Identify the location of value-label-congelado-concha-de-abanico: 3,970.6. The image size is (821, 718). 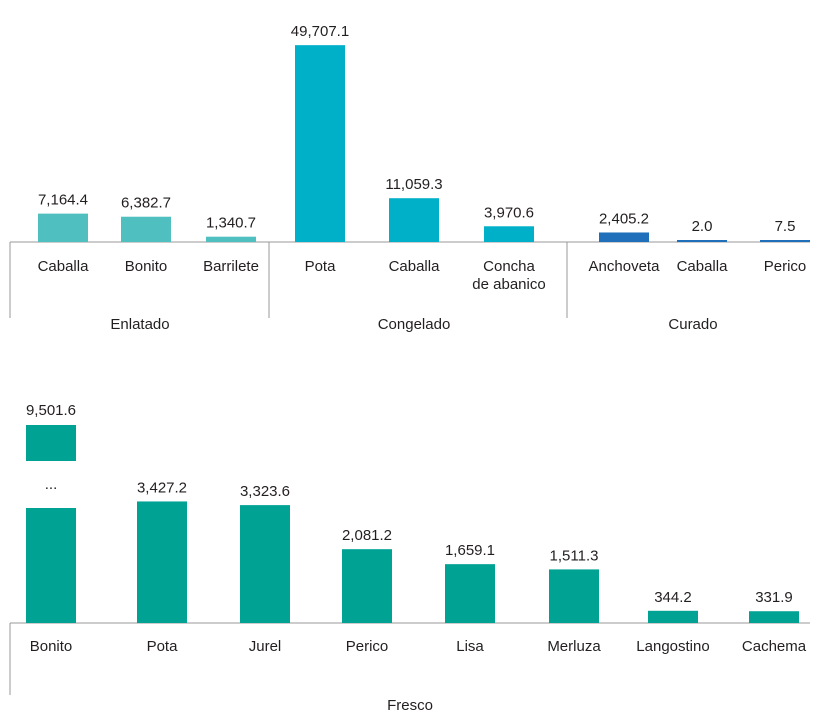
(509, 212).